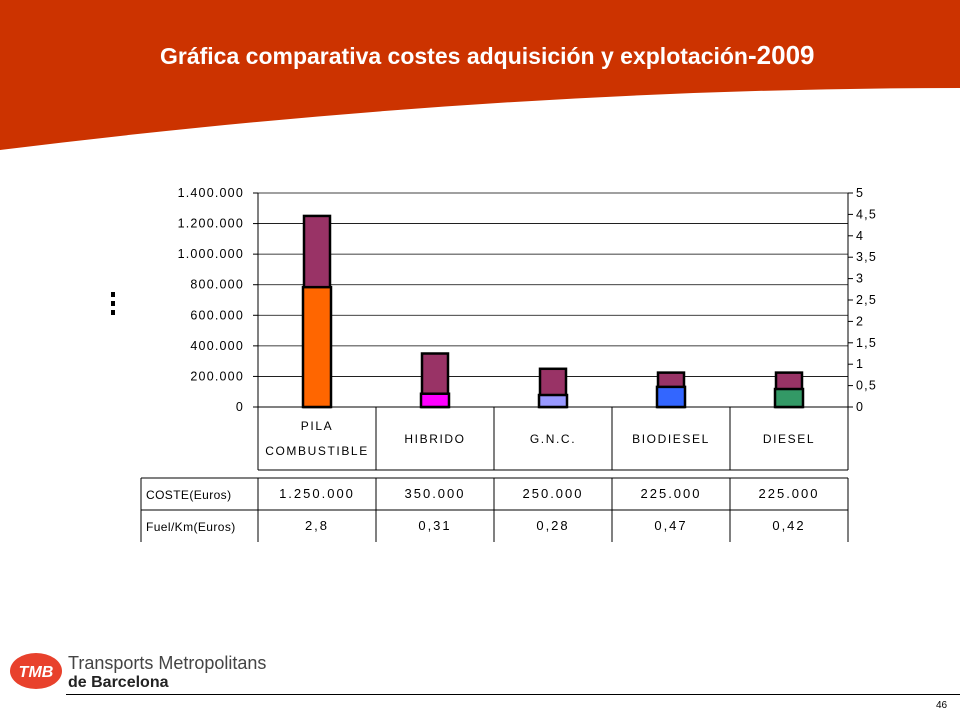 This screenshot has width=960, height=720. I want to click on right-axis-tick-label: 1, so click(860, 364).